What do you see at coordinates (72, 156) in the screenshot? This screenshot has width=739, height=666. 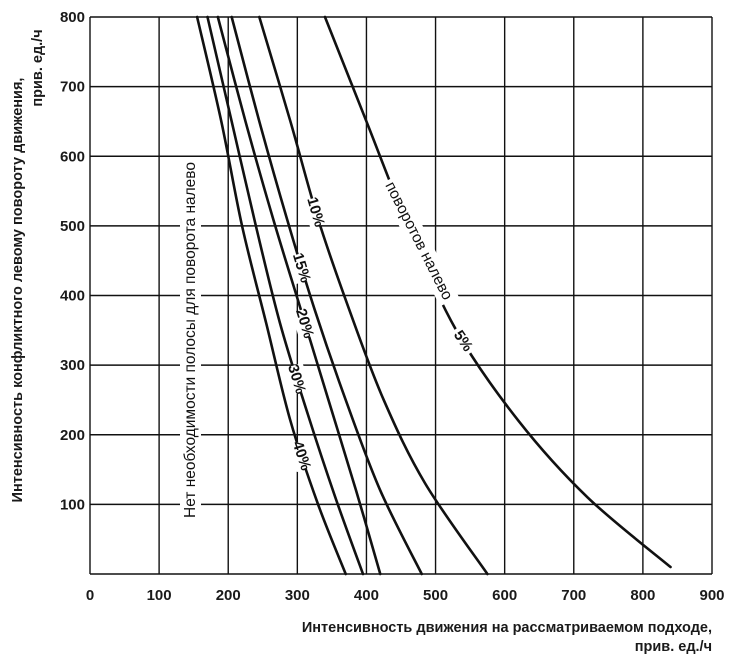 I see `y-tick-label: 600` at bounding box center [72, 156].